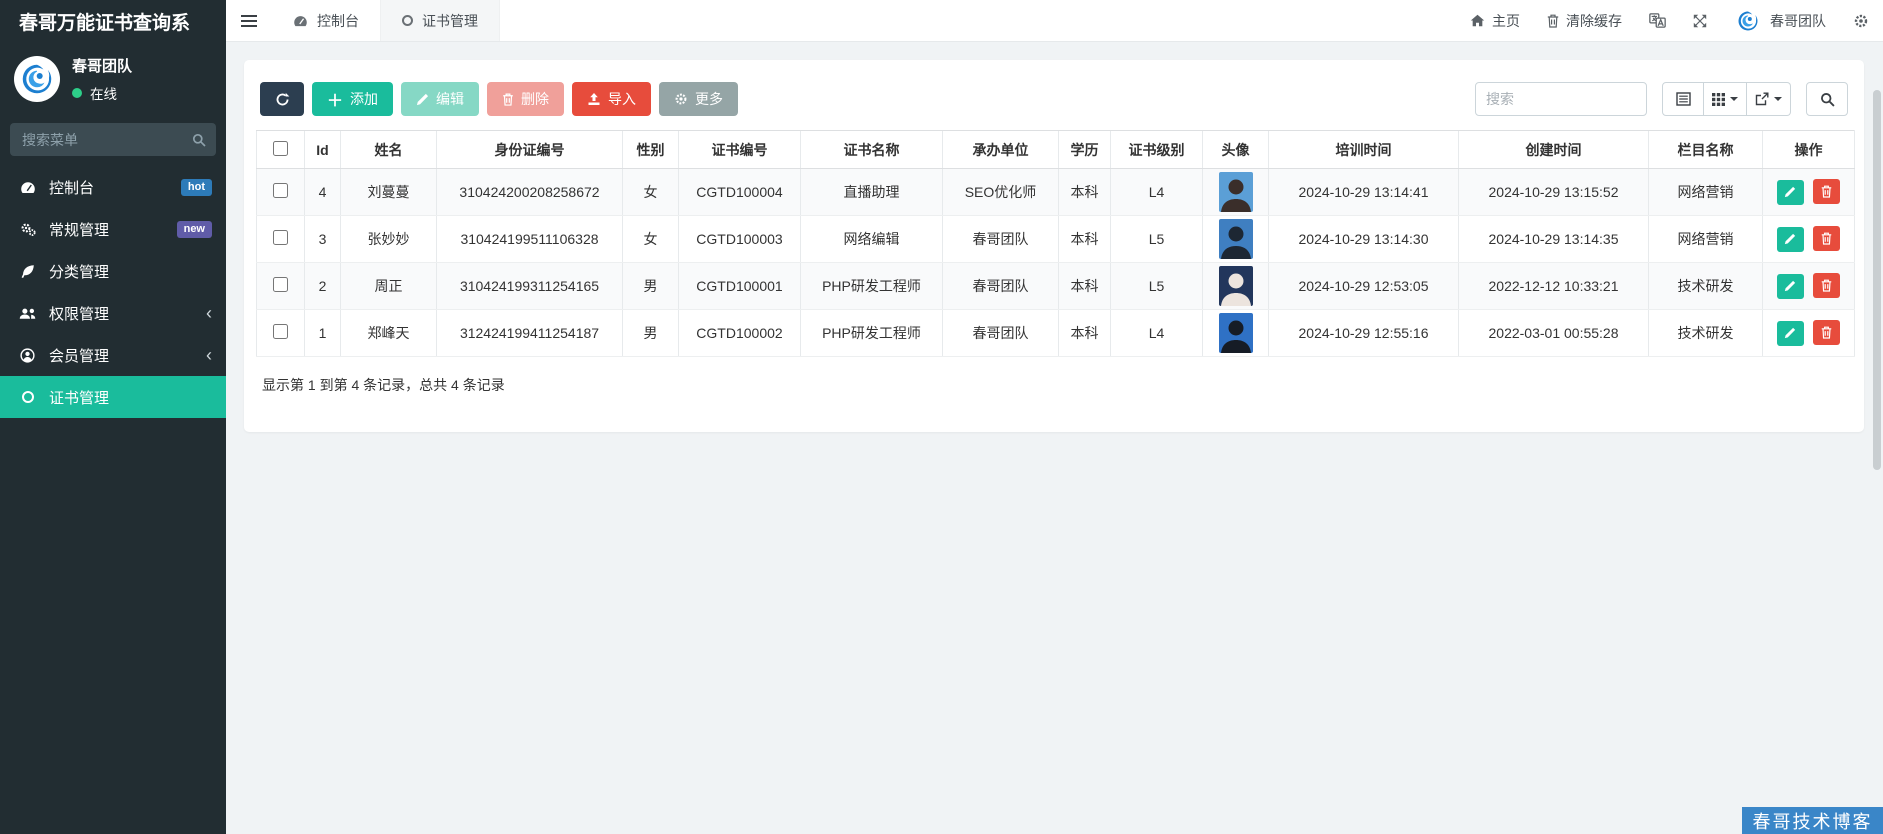 Image resolution: width=1883 pixels, height=834 pixels. I want to click on cell-idcard: 310424199311254165, so click(529, 286).